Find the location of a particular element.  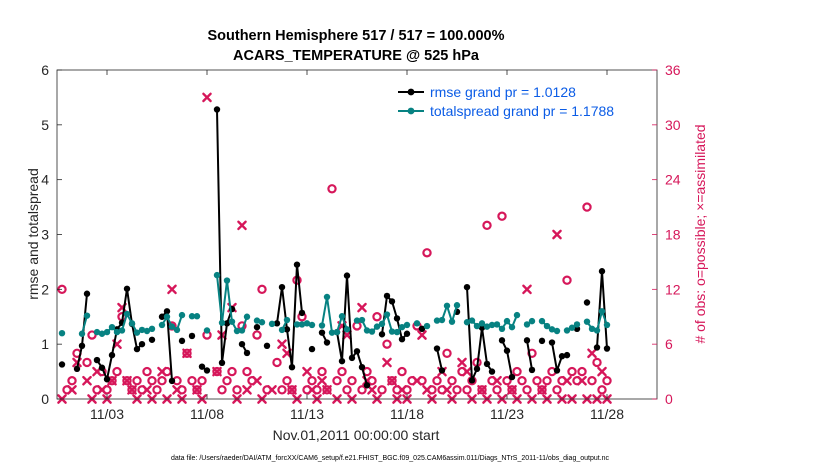

y-tick-label: 0 is located at coordinates (45, 399).